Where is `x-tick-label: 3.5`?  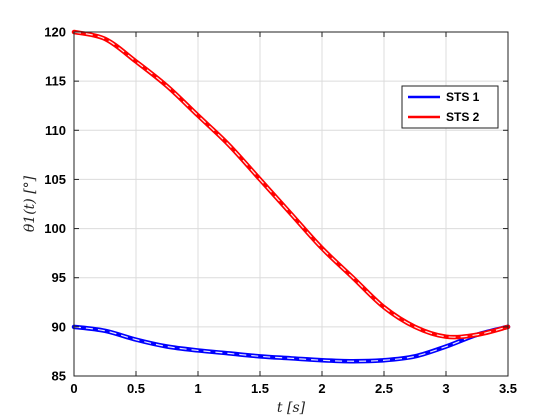 x-tick-label: 3.5 is located at coordinates (508, 388).